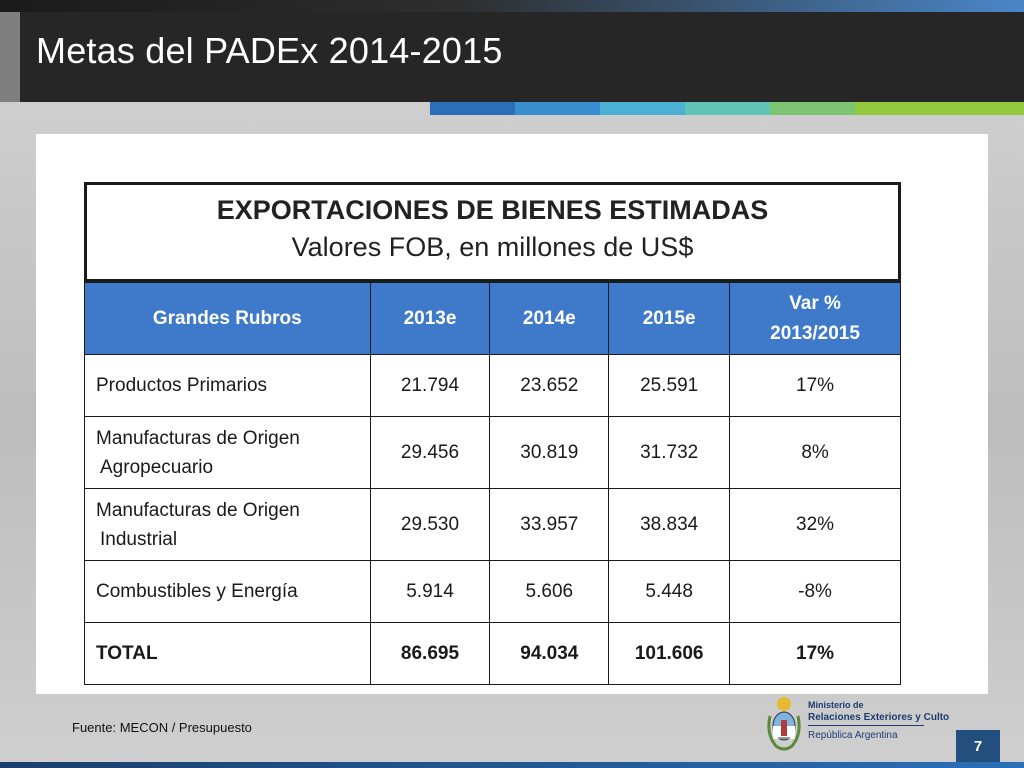 The image size is (1024, 768). I want to click on source-note: Fuente: MECON / Presupuesto, so click(162, 727).